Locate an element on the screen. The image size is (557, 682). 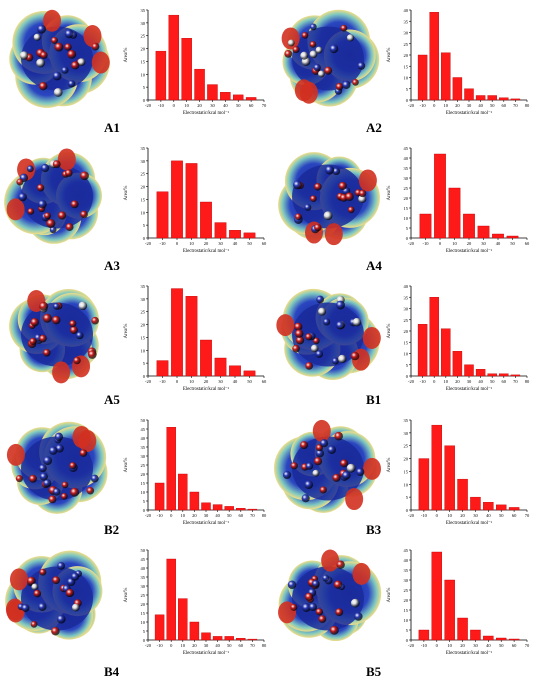
x-tick-label: 0 is located at coordinates (437, 515).